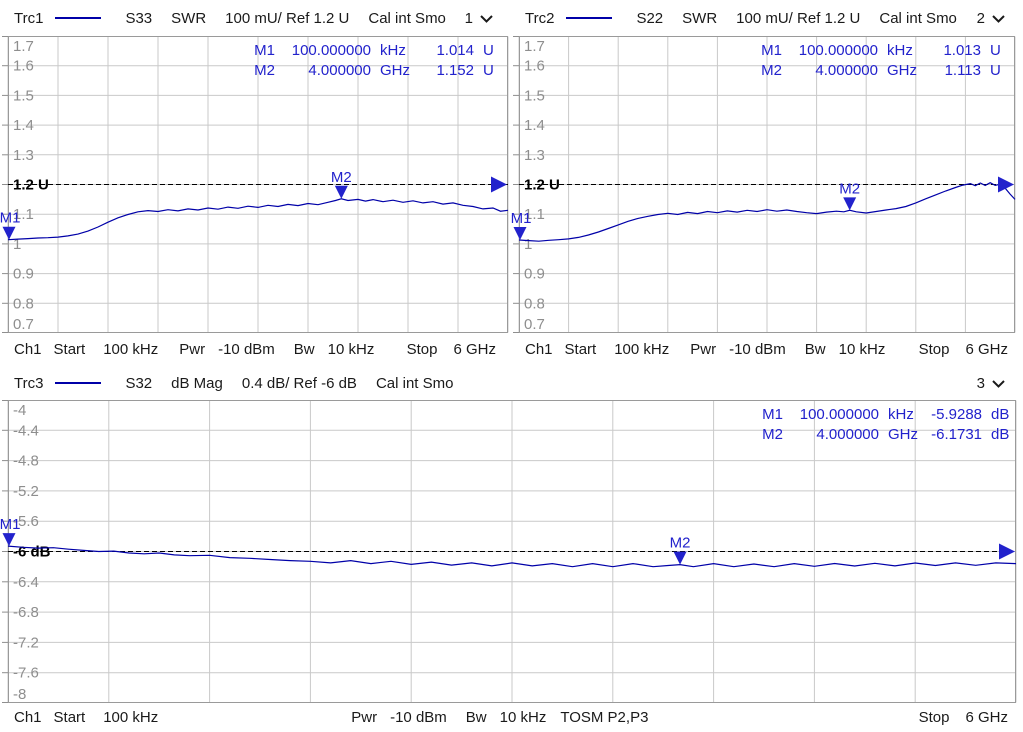 This screenshot has width=1023, height=732. I want to click on ref-level-label: -6 dB, so click(32, 552).